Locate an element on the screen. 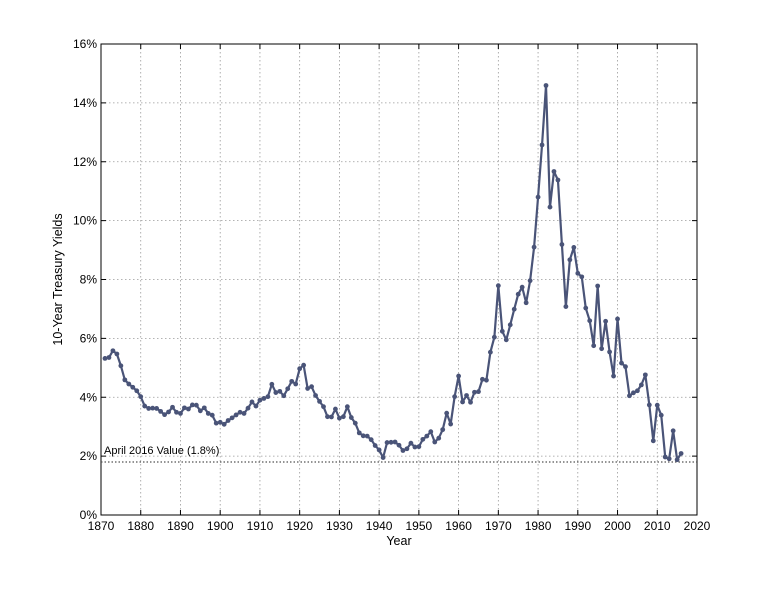 Image resolution: width=770 pixels, height=589 pixels. y-tick-label: 4% is located at coordinates (89, 397).